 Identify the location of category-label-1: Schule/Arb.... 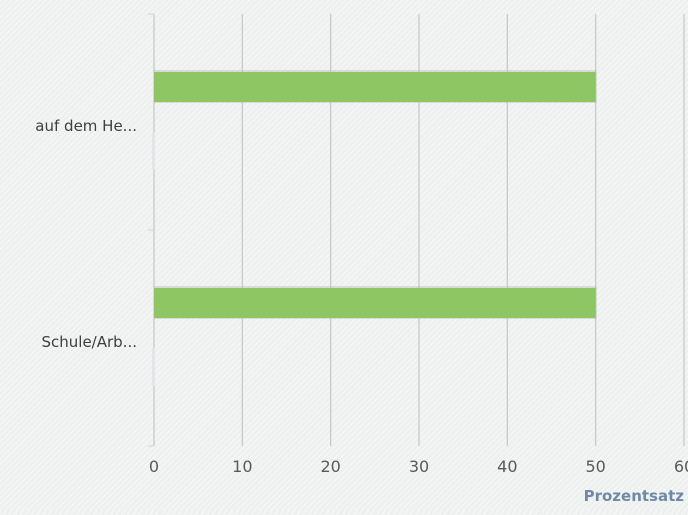
(90, 342).